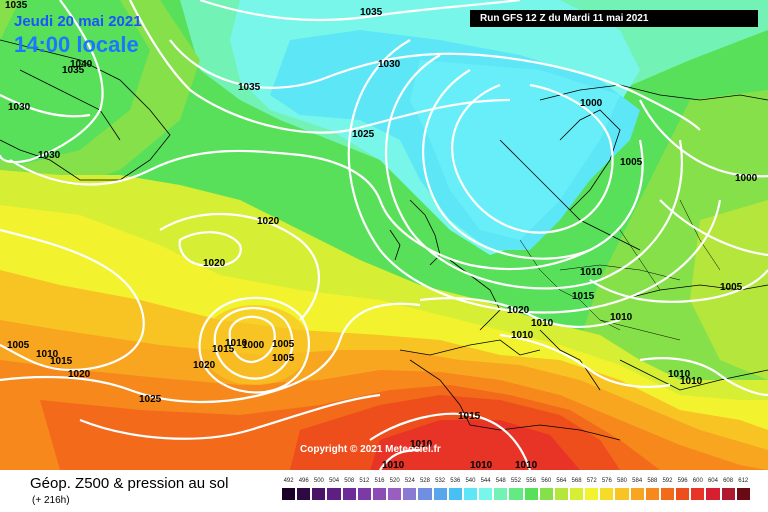 This screenshot has height=512, width=768. I want to click on scale-step-label: 528, so click(424, 481).